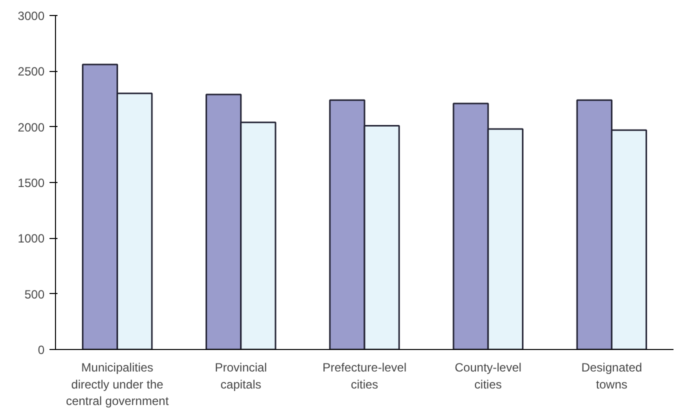 The width and height of the screenshot is (683, 411). What do you see at coordinates (240, 376) in the screenshot?
I see `x-tick-label: Provincial capitals` at bounding box center [240, 376].